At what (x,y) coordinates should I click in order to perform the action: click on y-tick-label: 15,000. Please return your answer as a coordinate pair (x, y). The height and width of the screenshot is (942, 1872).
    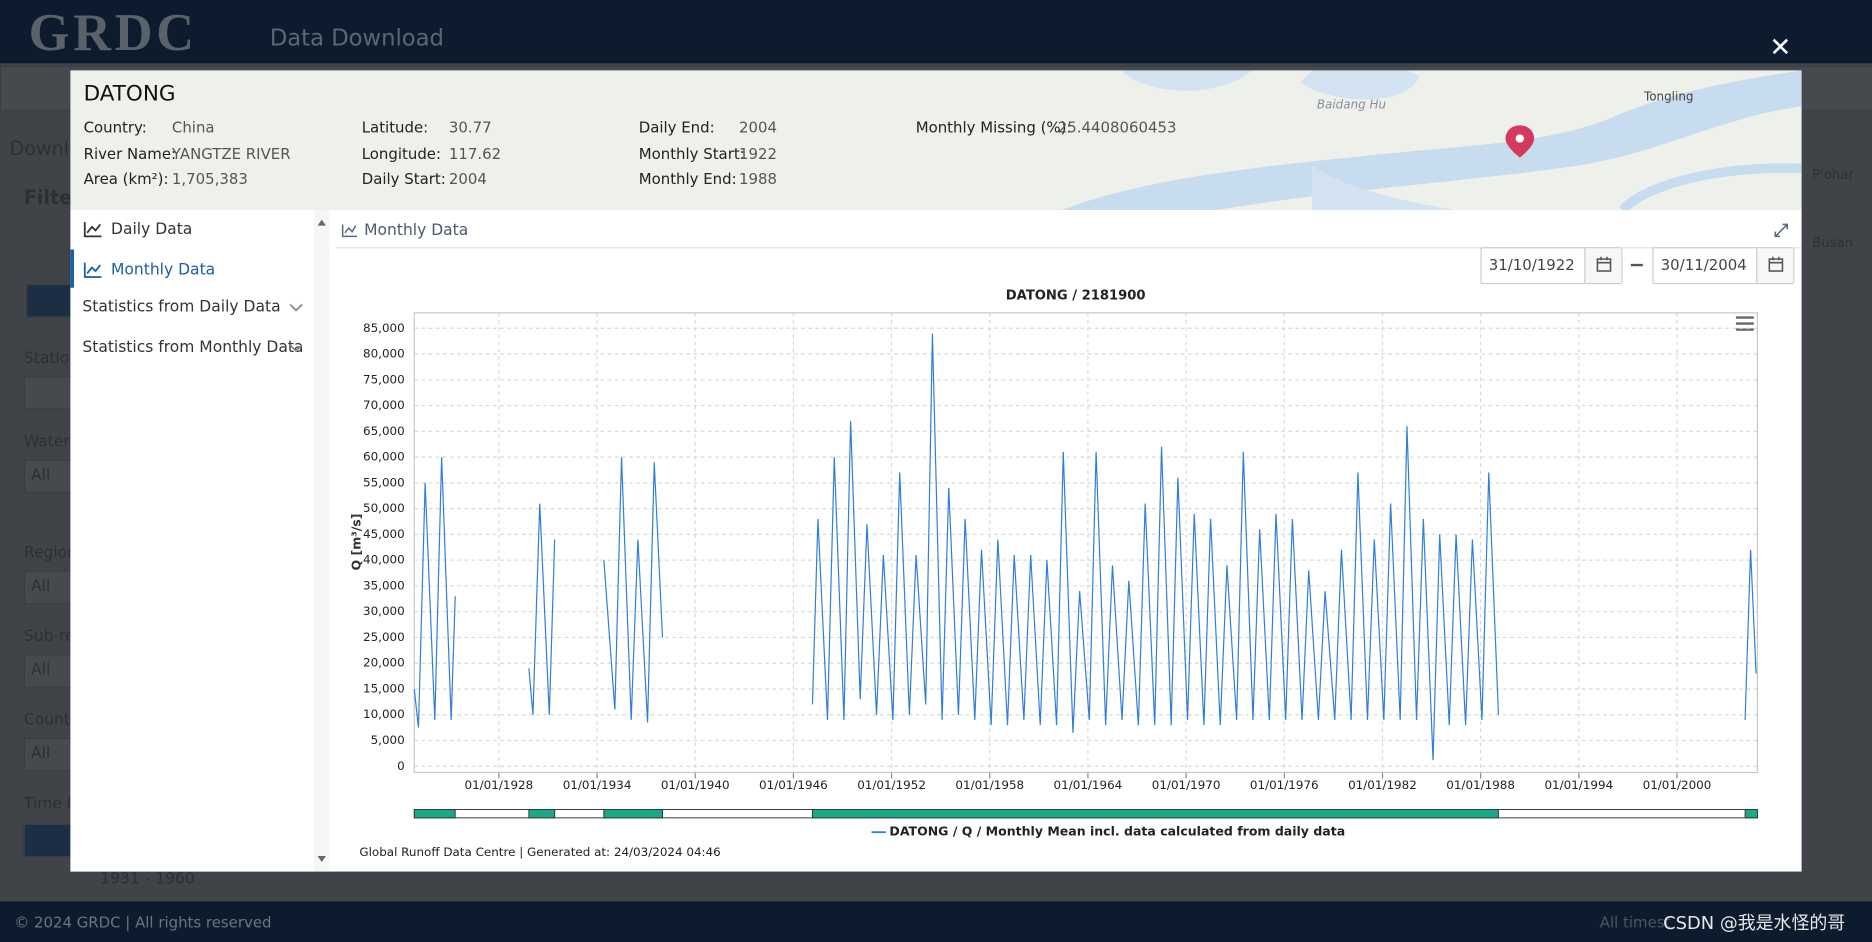
    Looking at the image, I should click on (384, 688).